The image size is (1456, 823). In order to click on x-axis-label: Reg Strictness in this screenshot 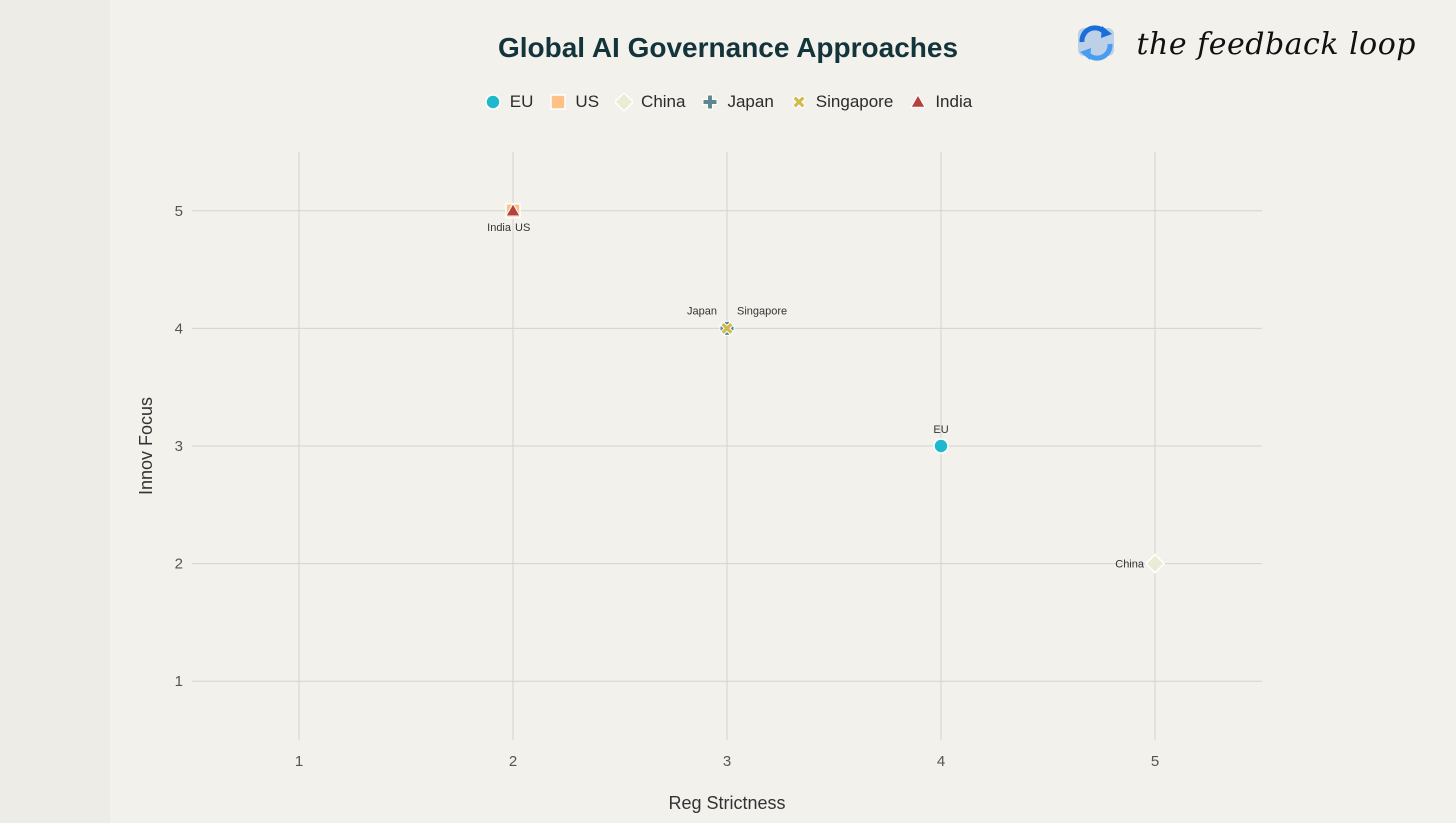, I will do `click(726, 803)`.